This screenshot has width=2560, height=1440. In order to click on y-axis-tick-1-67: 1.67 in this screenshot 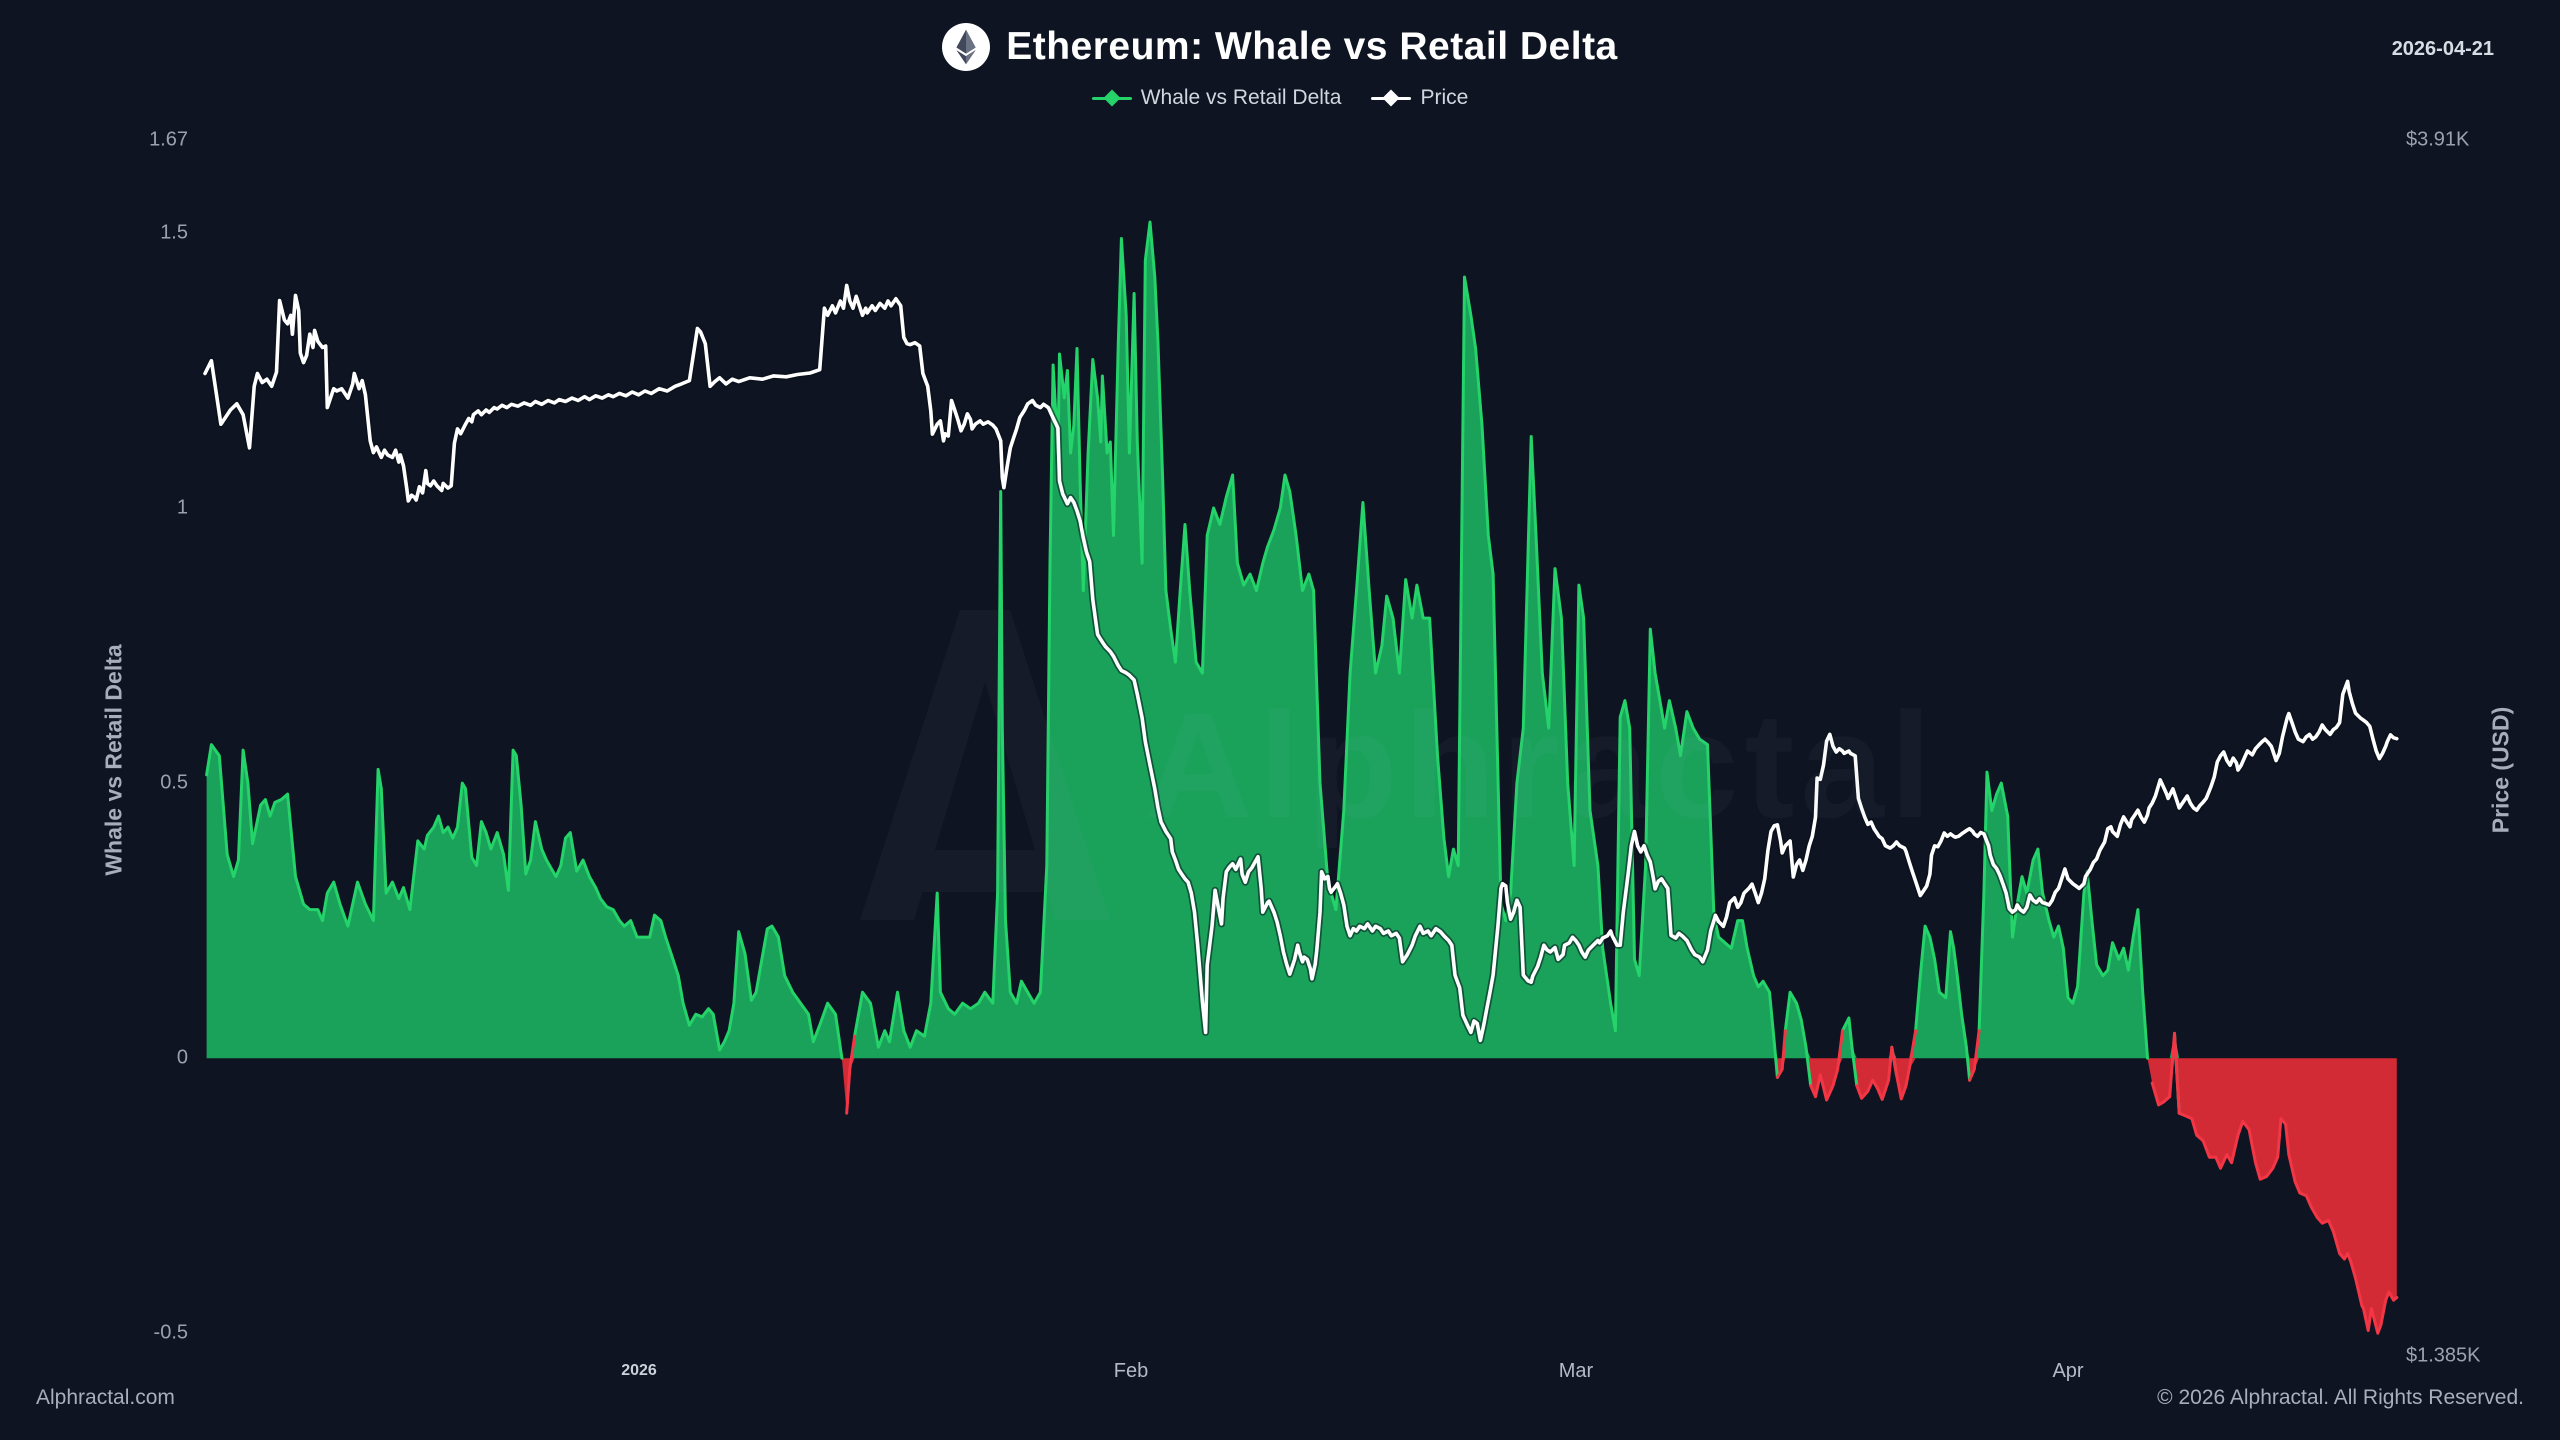, I will do `click(168, 139)`.